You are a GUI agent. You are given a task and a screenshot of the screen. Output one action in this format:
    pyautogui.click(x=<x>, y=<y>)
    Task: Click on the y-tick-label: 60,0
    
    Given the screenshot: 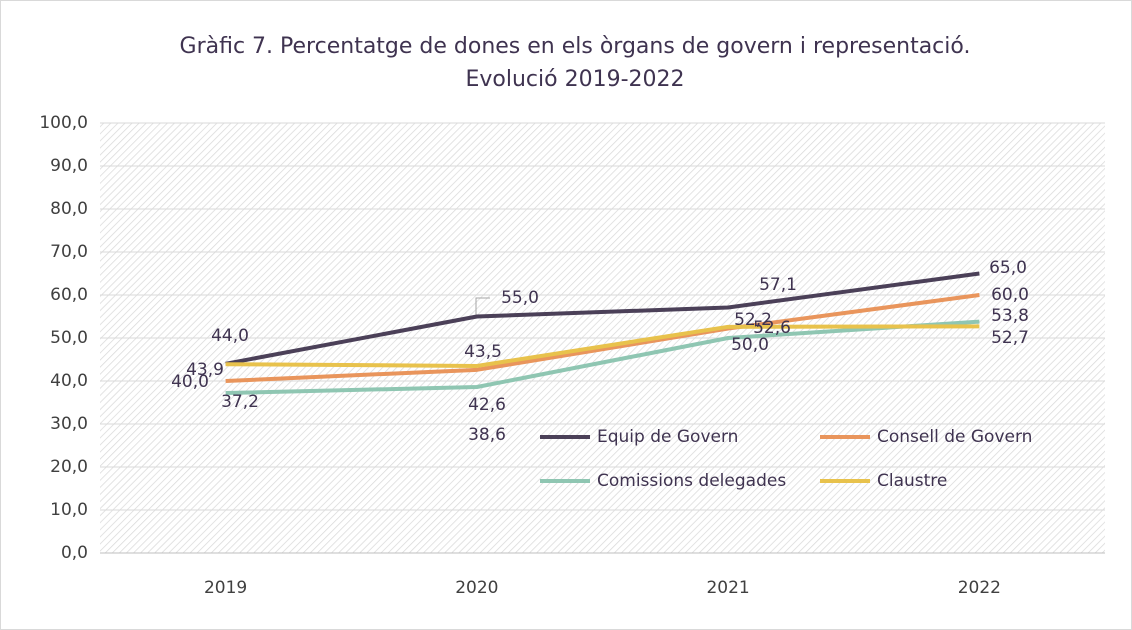 What is the action you would take?
    pyautogui.click(x=69, y=295)
    